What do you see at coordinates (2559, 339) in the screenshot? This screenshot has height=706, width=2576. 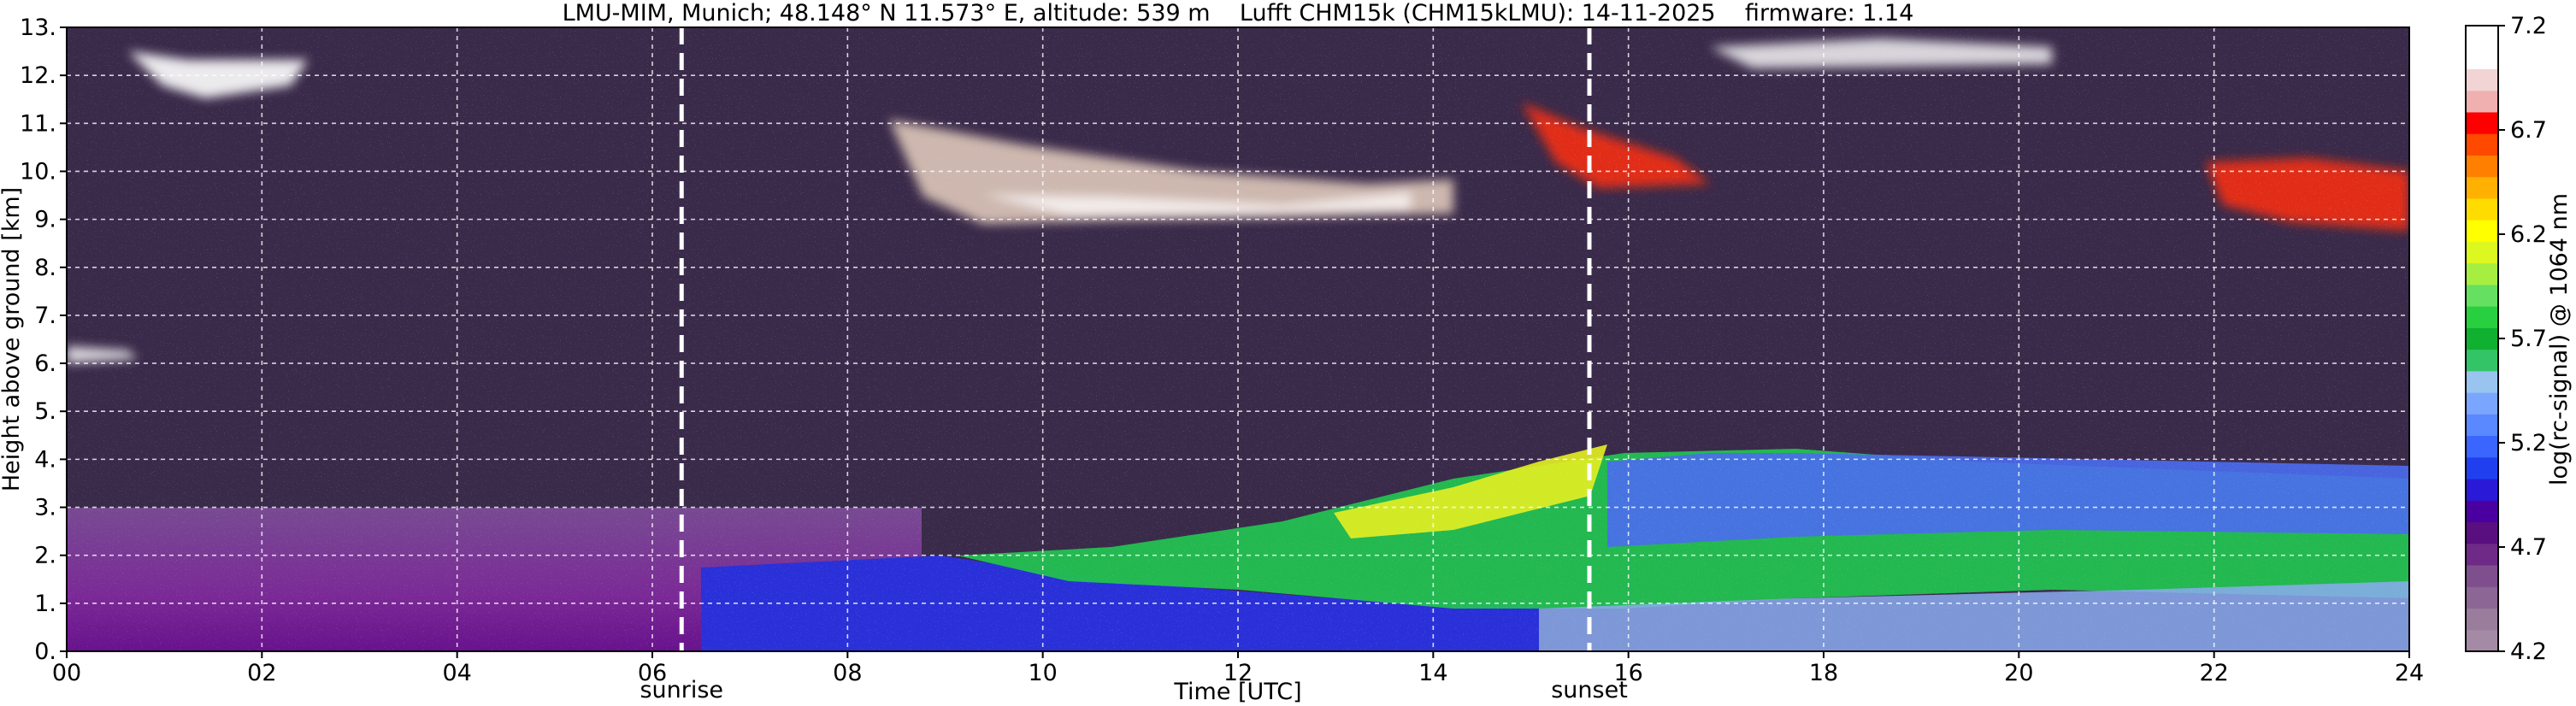 I see `colorbar-label: log(rc-signal) @ 1064 nm` at bounding box center [2559, 339].